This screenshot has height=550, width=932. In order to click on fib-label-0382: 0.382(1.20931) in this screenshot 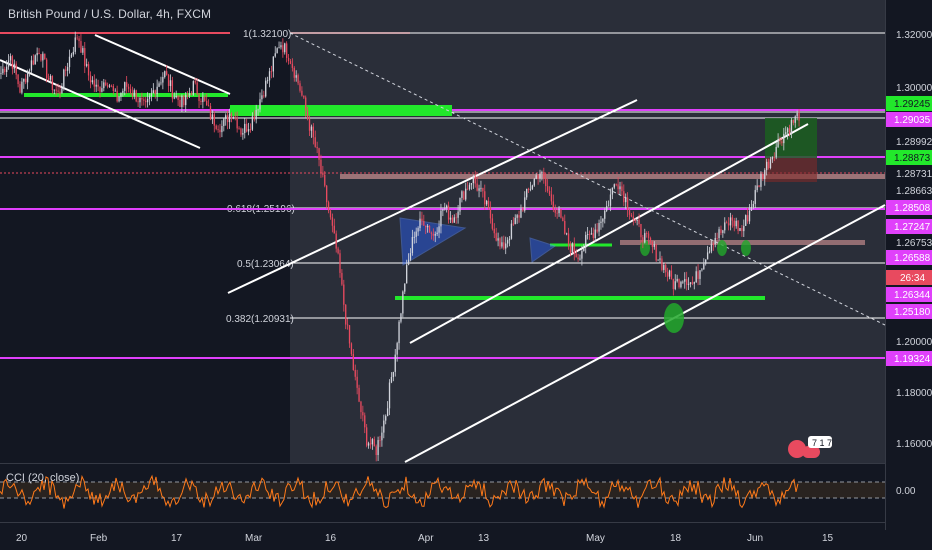, I will do `click(260, 319)`.